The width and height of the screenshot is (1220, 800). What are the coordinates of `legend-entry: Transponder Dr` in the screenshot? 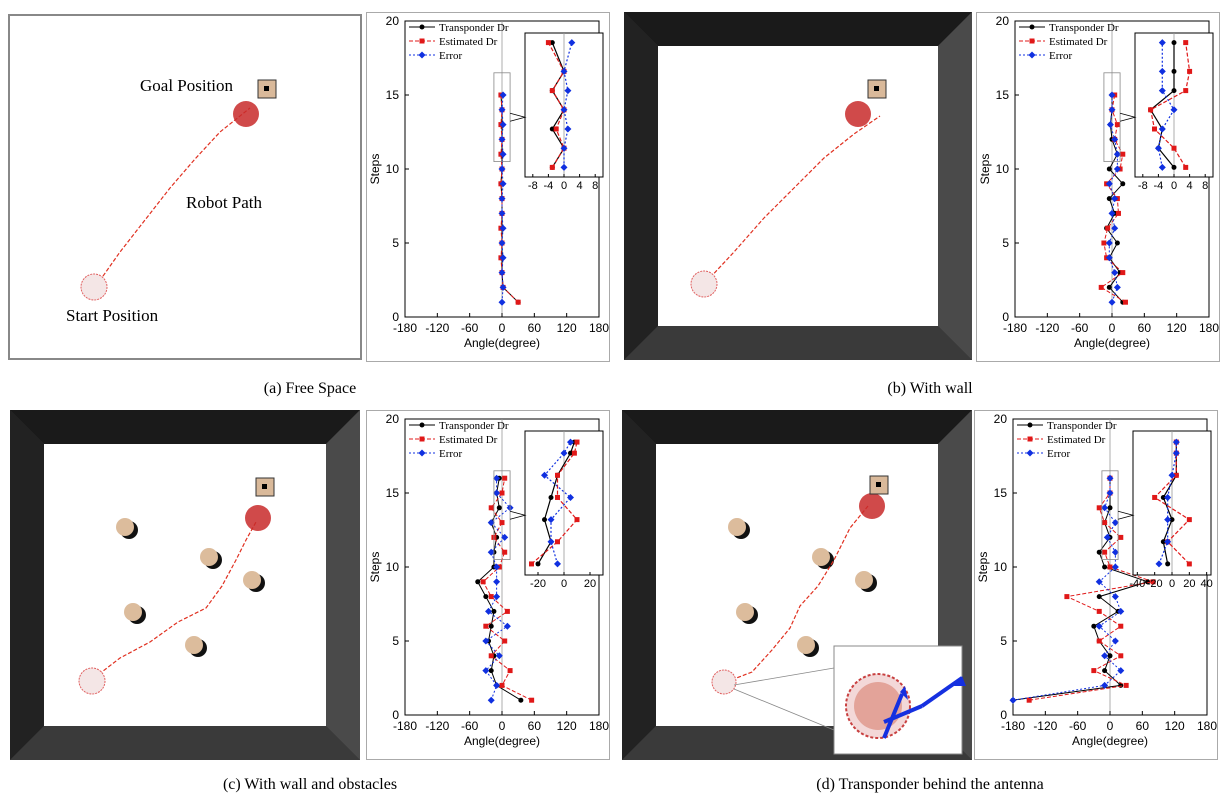 It's located at (474, 28).